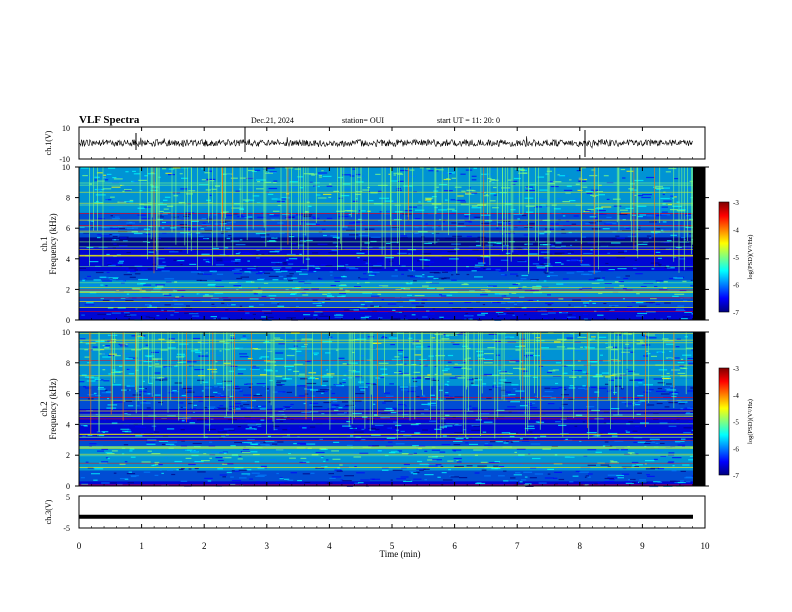 Image resolution: width=792 pixels, height=612 pixels. What do you see at coordinates (53, 408) in the screenshot?
I see `ch2-frequency-axis-label: Frequency (kHz)` at bounding box center [53, 408].